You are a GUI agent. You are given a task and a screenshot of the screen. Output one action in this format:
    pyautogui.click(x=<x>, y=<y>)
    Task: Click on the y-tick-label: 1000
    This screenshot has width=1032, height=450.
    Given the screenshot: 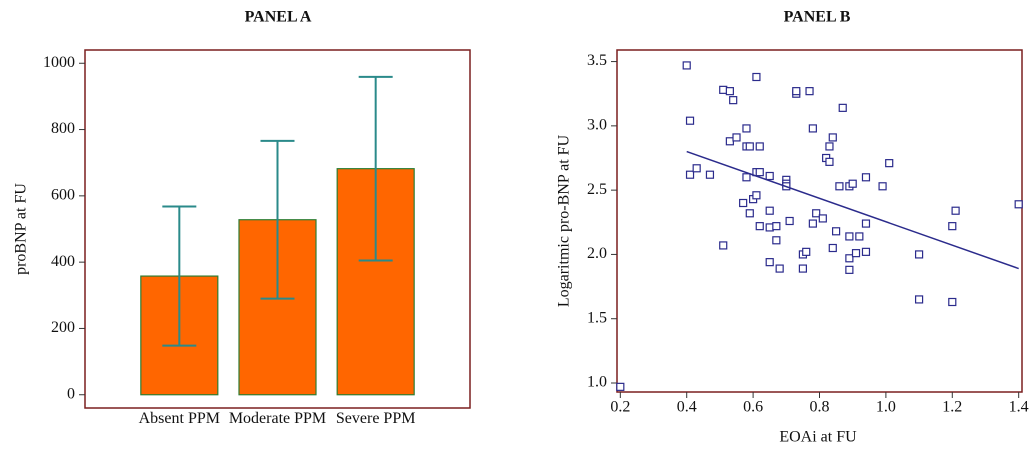 What is the action you would take?
    pyautogui.click(x=59, y=62)
    